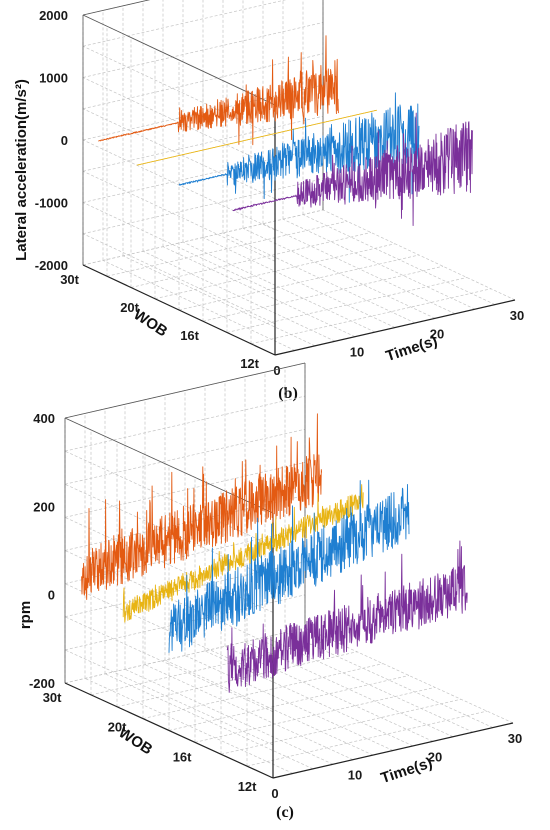 This screenshot has height=830, width=550. I want to click on panel-c-z-tick-label: 0, so click(51, 595).